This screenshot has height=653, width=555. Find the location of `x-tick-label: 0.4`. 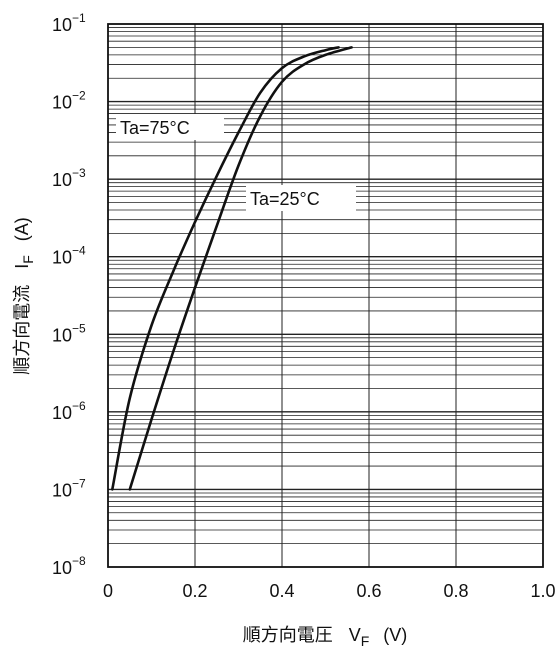

x-tick-label: 0.4 is located at coordinates (281, 591).